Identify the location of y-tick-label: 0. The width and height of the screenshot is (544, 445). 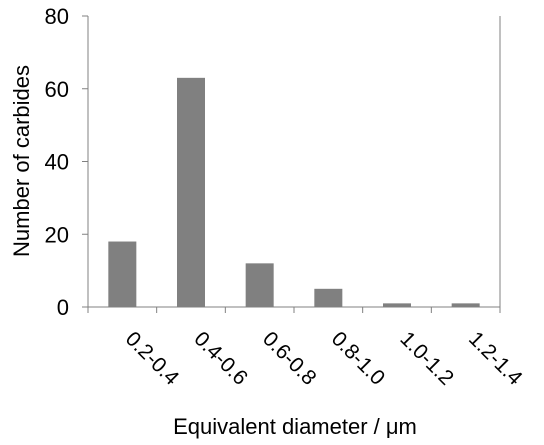
(63, 307).